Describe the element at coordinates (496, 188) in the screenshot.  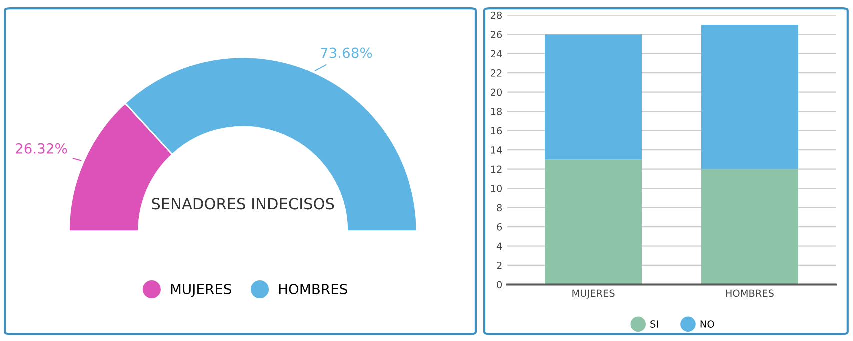
I see `y-tick-label: 10` at that location.